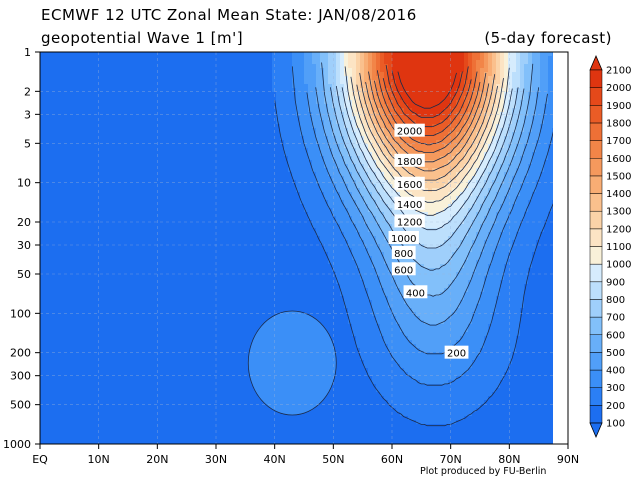  Describe the element at coordinates (27, 52) in the screenshot. I see `y-tick-label: 1` at that location.